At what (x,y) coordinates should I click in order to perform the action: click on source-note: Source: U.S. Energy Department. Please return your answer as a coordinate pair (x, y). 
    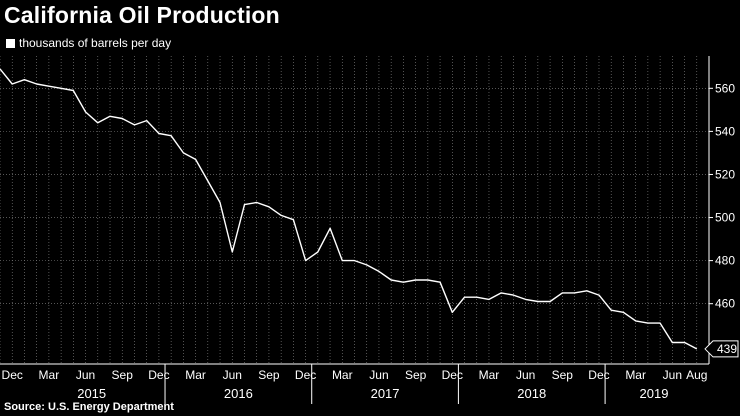
    Looking at the image, I should click on (89, 407).